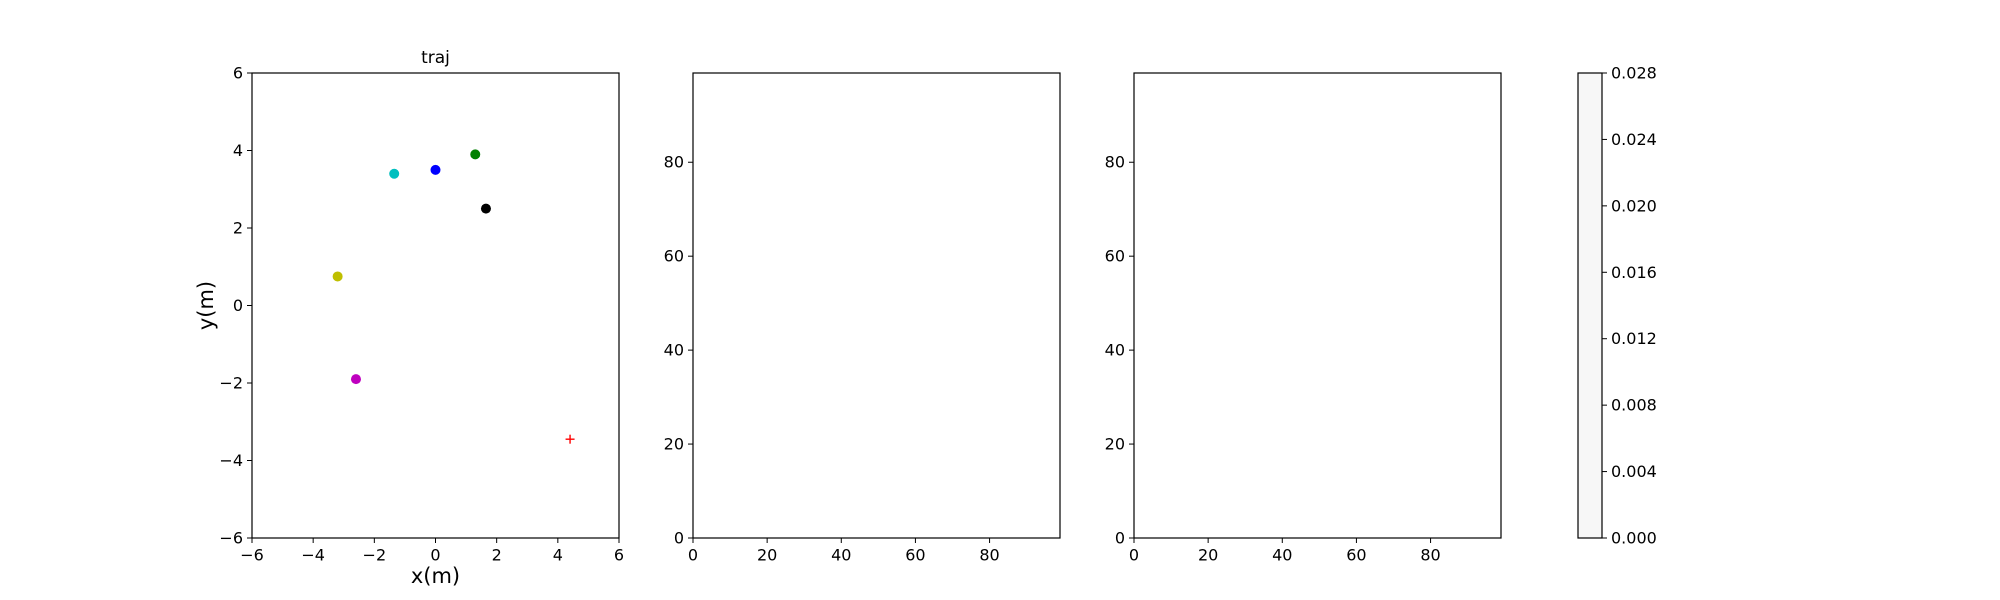  I want to click on colorbar-tick-label: 0.020, so click(1634, 205).